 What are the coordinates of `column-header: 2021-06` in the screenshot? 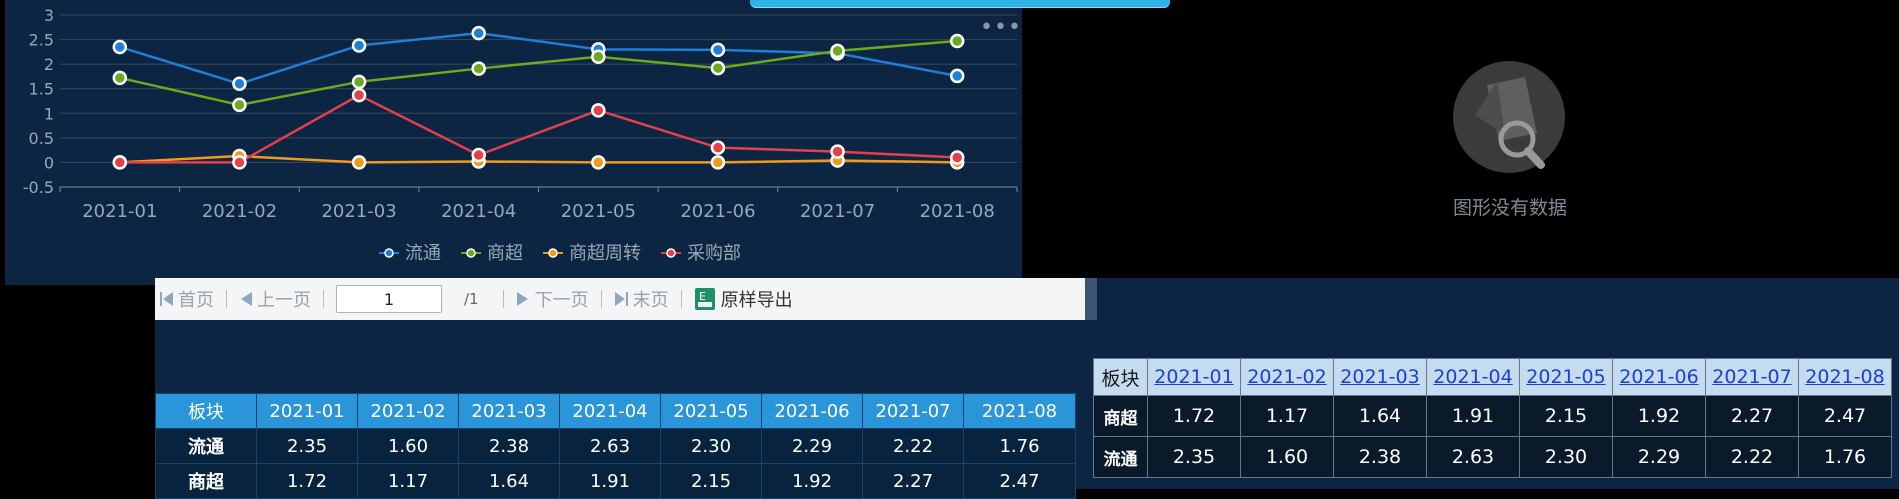 It's located at (812, 411).